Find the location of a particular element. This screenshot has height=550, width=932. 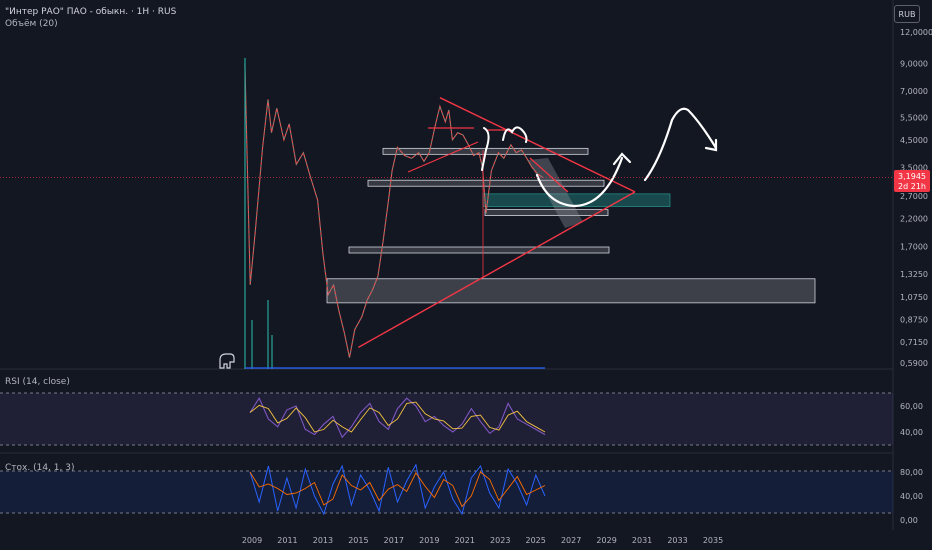

time-tick-label: 2033 is located at coordinates (677, 540).